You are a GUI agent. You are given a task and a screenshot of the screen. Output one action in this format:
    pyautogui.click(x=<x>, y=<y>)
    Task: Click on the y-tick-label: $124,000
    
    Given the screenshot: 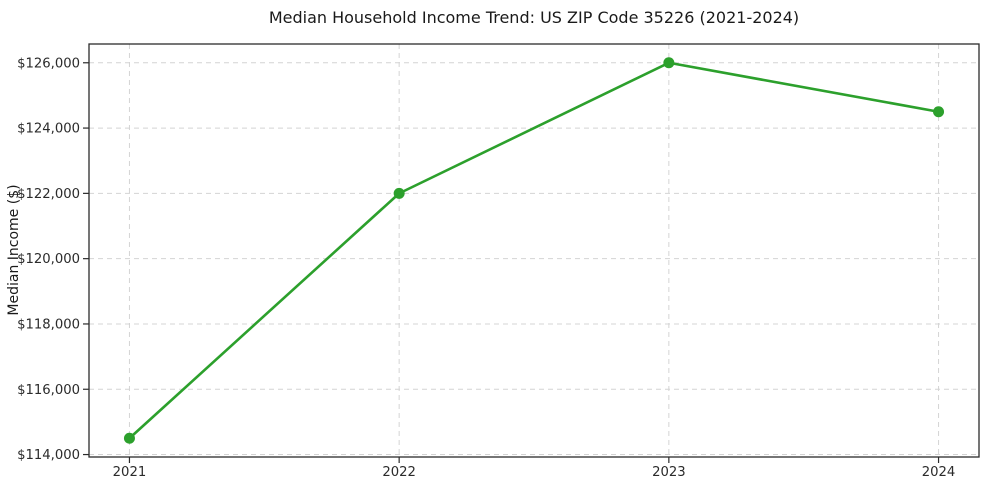 What is the action you would take?
    pyautogui.click(x=48, y=129)
    